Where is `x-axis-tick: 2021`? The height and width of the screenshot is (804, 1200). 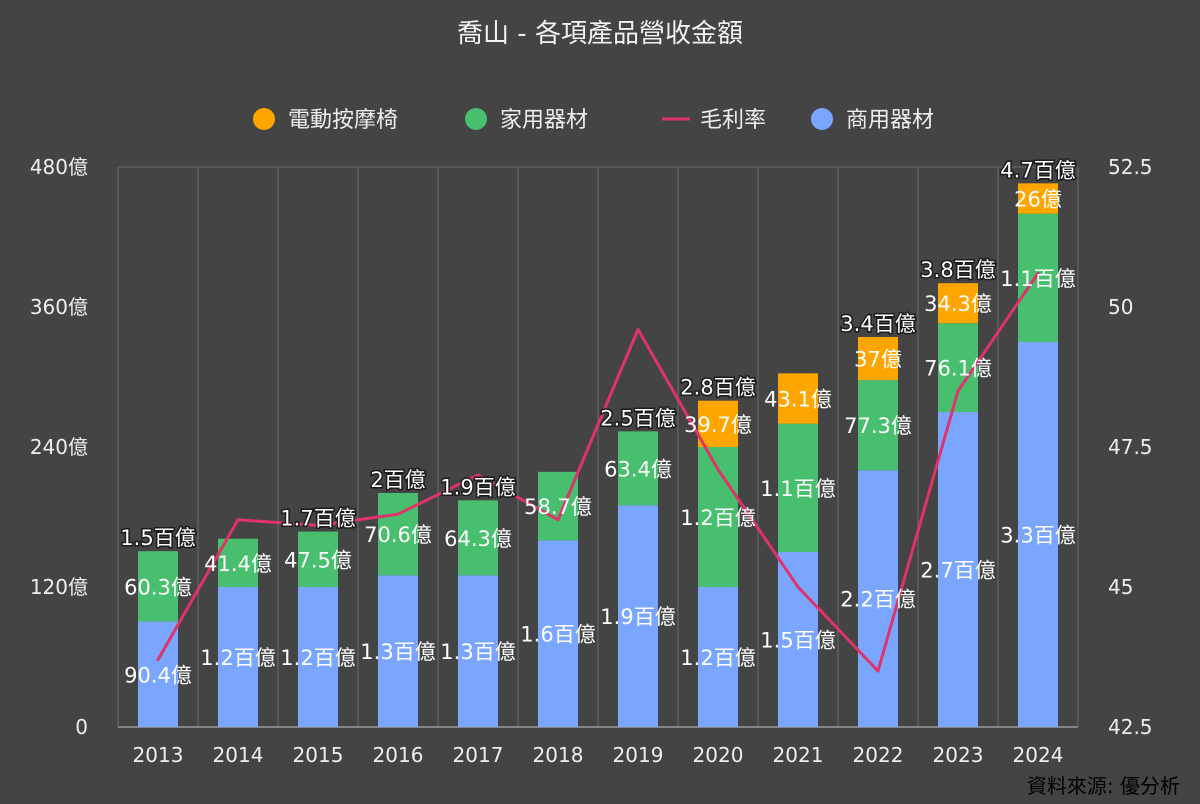 x-axis-tick: 2021 is located at coordinates (798, 755).